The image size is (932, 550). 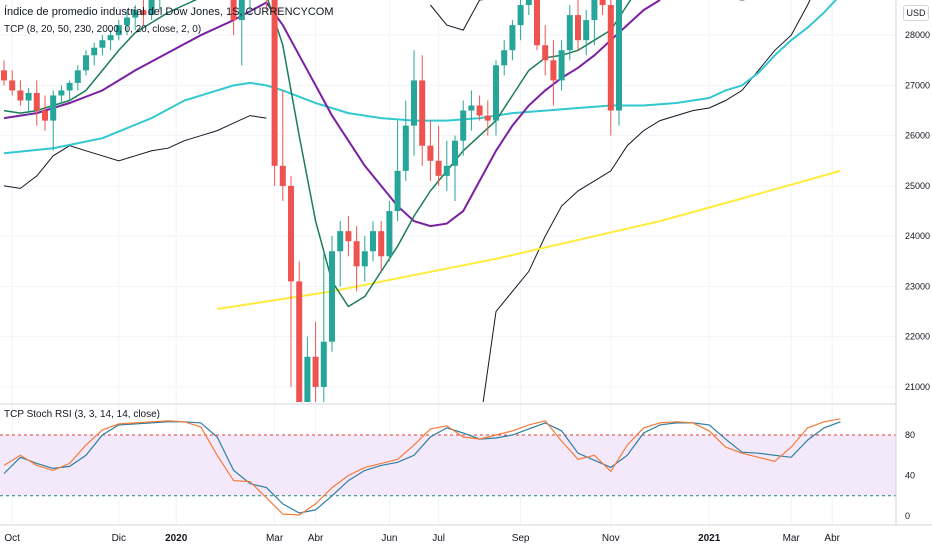 I want to click on time-tick-label: Sep, so click(x=521, y=538).